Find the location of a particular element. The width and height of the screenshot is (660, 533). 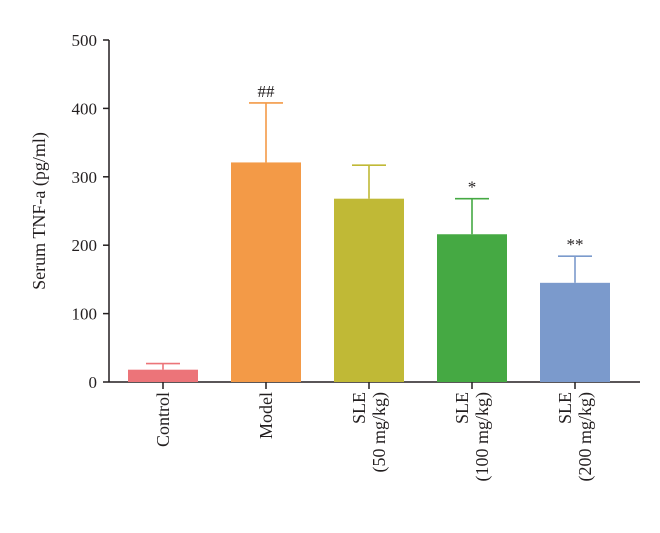

category-label: SLE(50 mg/kg) is located at coordinates (369, 432).